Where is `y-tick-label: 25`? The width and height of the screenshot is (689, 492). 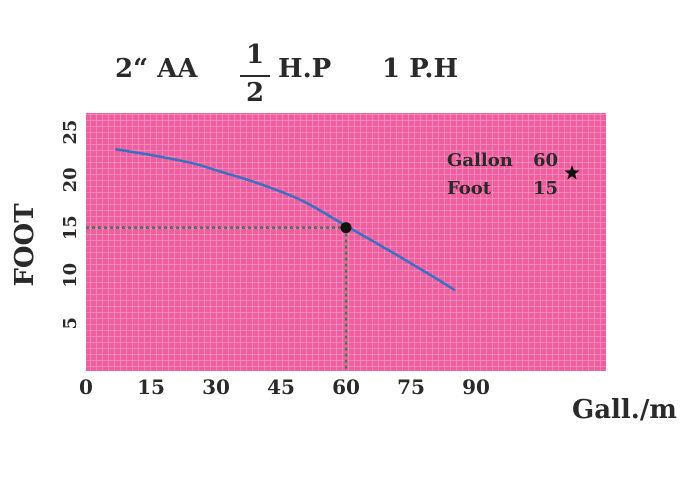 y-tick-label: 25 is located at coordinates (70, 132).